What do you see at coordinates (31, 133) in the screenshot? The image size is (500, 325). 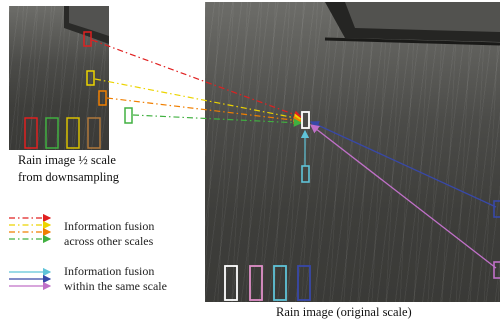 I see `small-bottom-box-red` at bounding box center [31, 133].